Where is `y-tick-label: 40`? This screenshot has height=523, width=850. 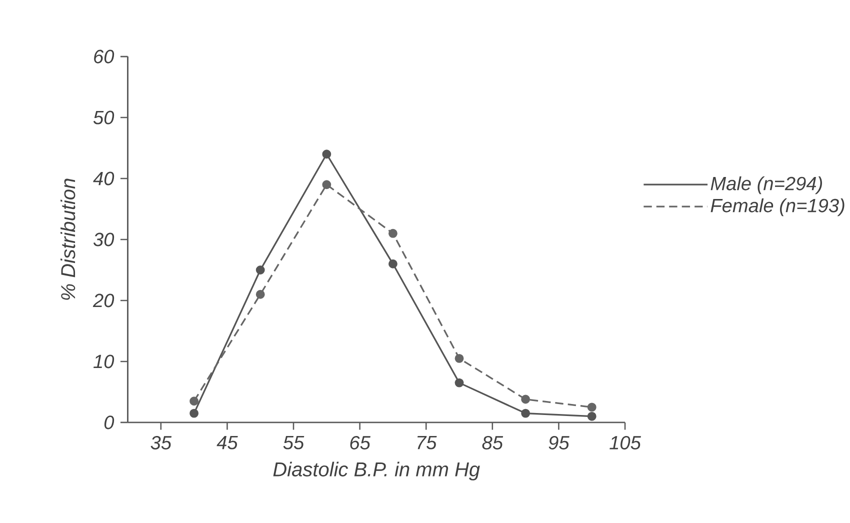
y-tick-label: 40 is located at coordinates (103, 179).